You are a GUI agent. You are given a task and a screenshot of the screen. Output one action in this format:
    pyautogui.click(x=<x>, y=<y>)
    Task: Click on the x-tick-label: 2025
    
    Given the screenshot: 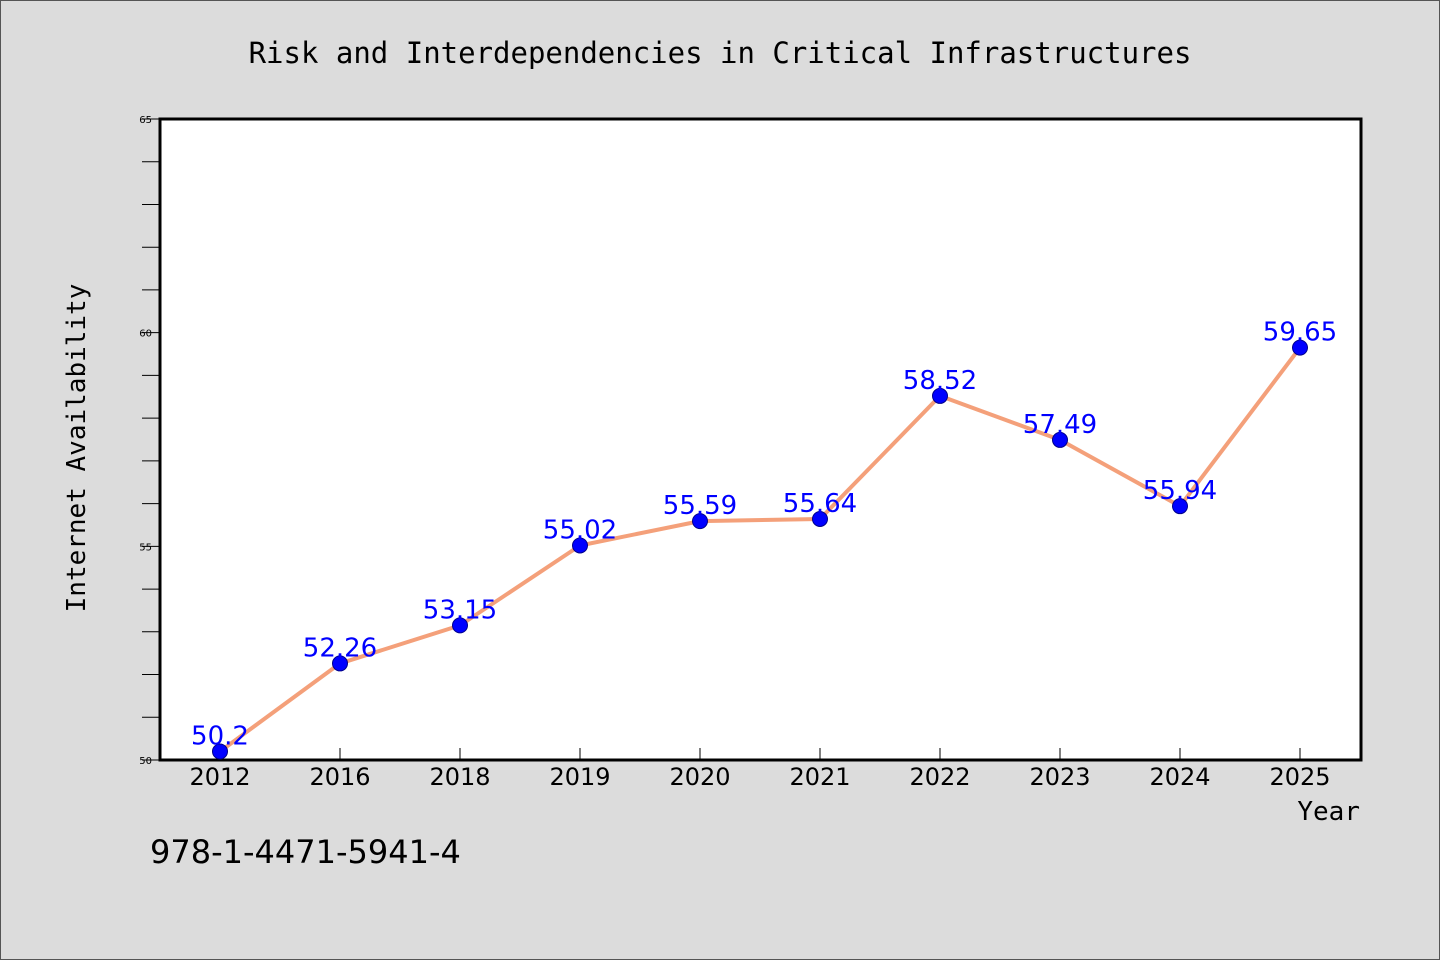 What is the action you would take?
    pyautogui.click(x=1299, y=777)
    